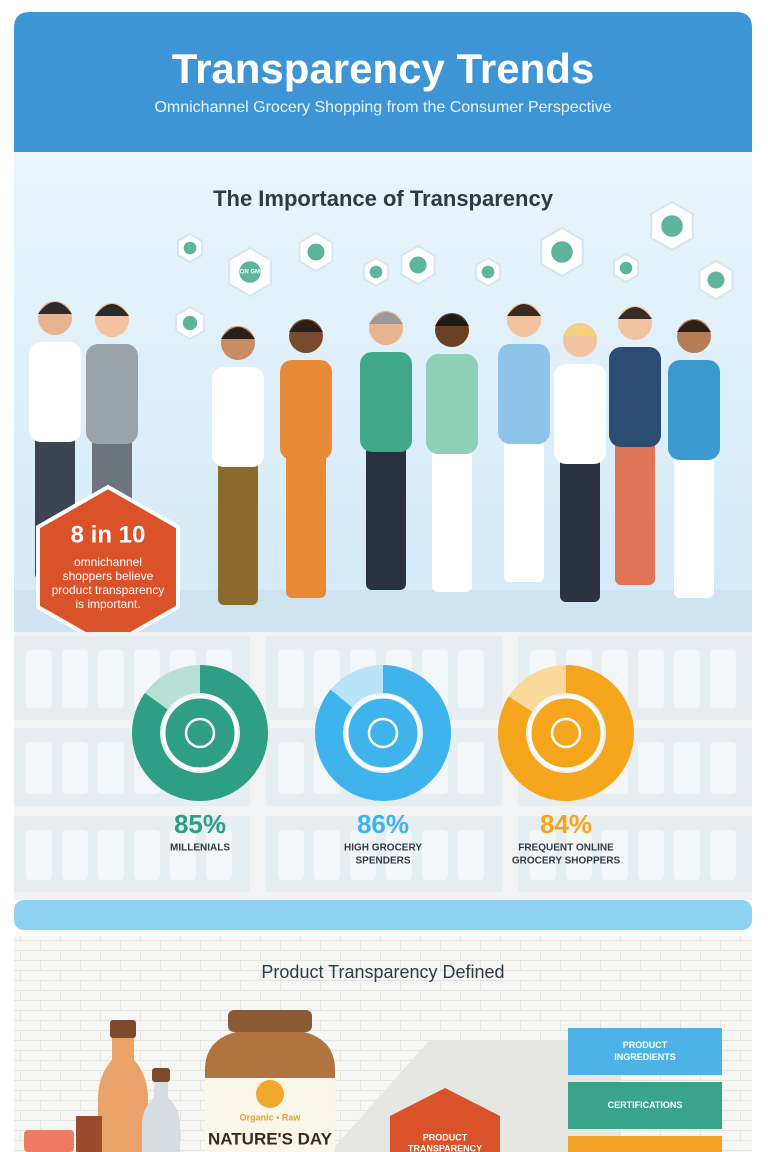 The height and width of the screenshot is (1152, 768). What do you see at coordinates (107, 604) in the screenshot?
I see `stat-line: is important.` at bounding box center [107, 604].